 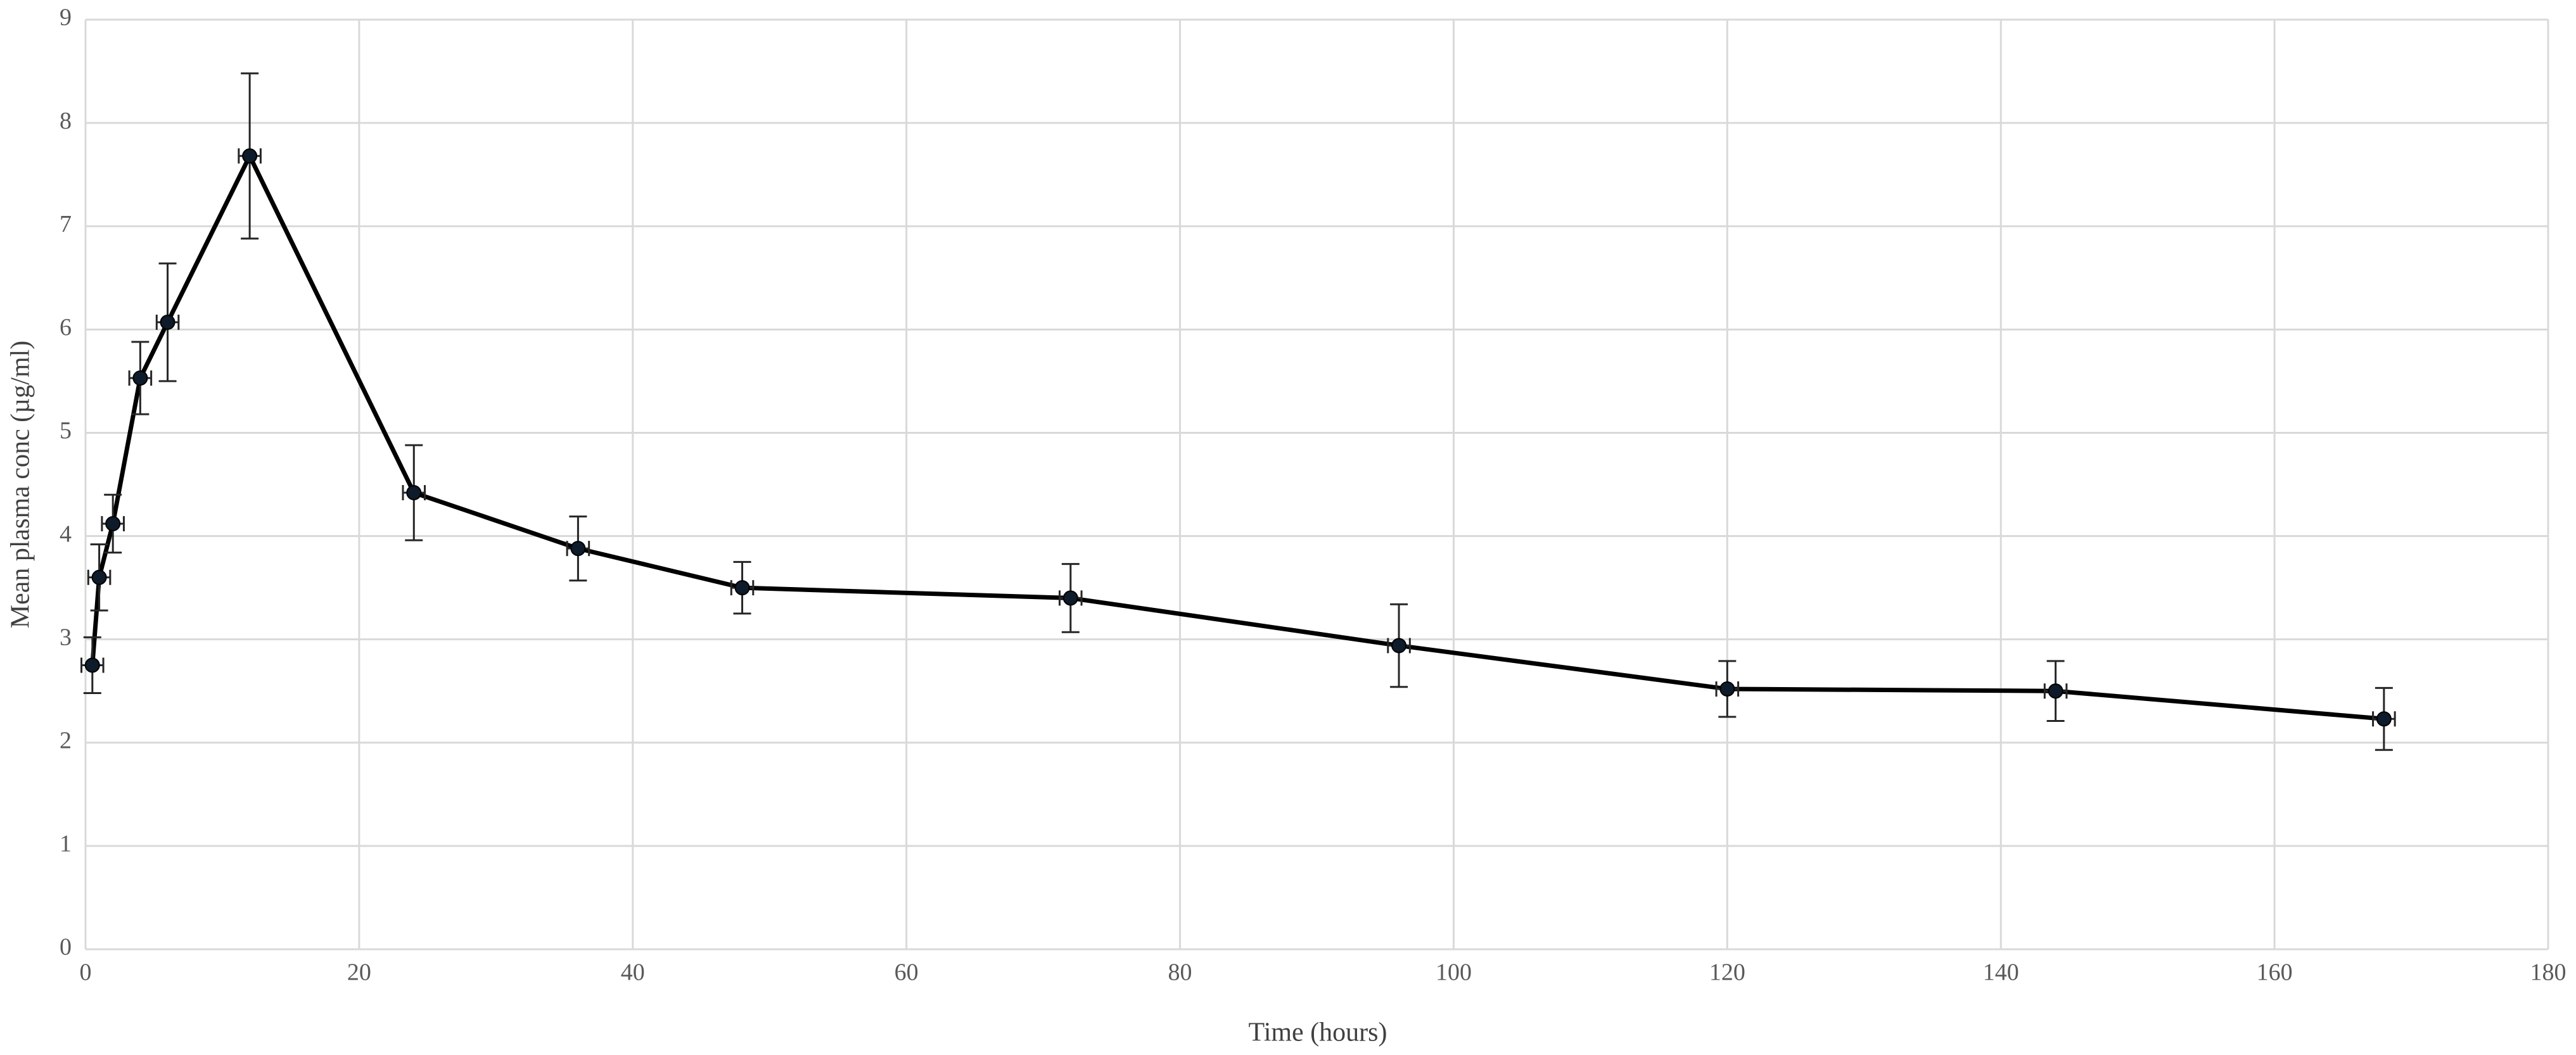 I want to click on x-tick-label: 140, so click(x=2001, y=973).